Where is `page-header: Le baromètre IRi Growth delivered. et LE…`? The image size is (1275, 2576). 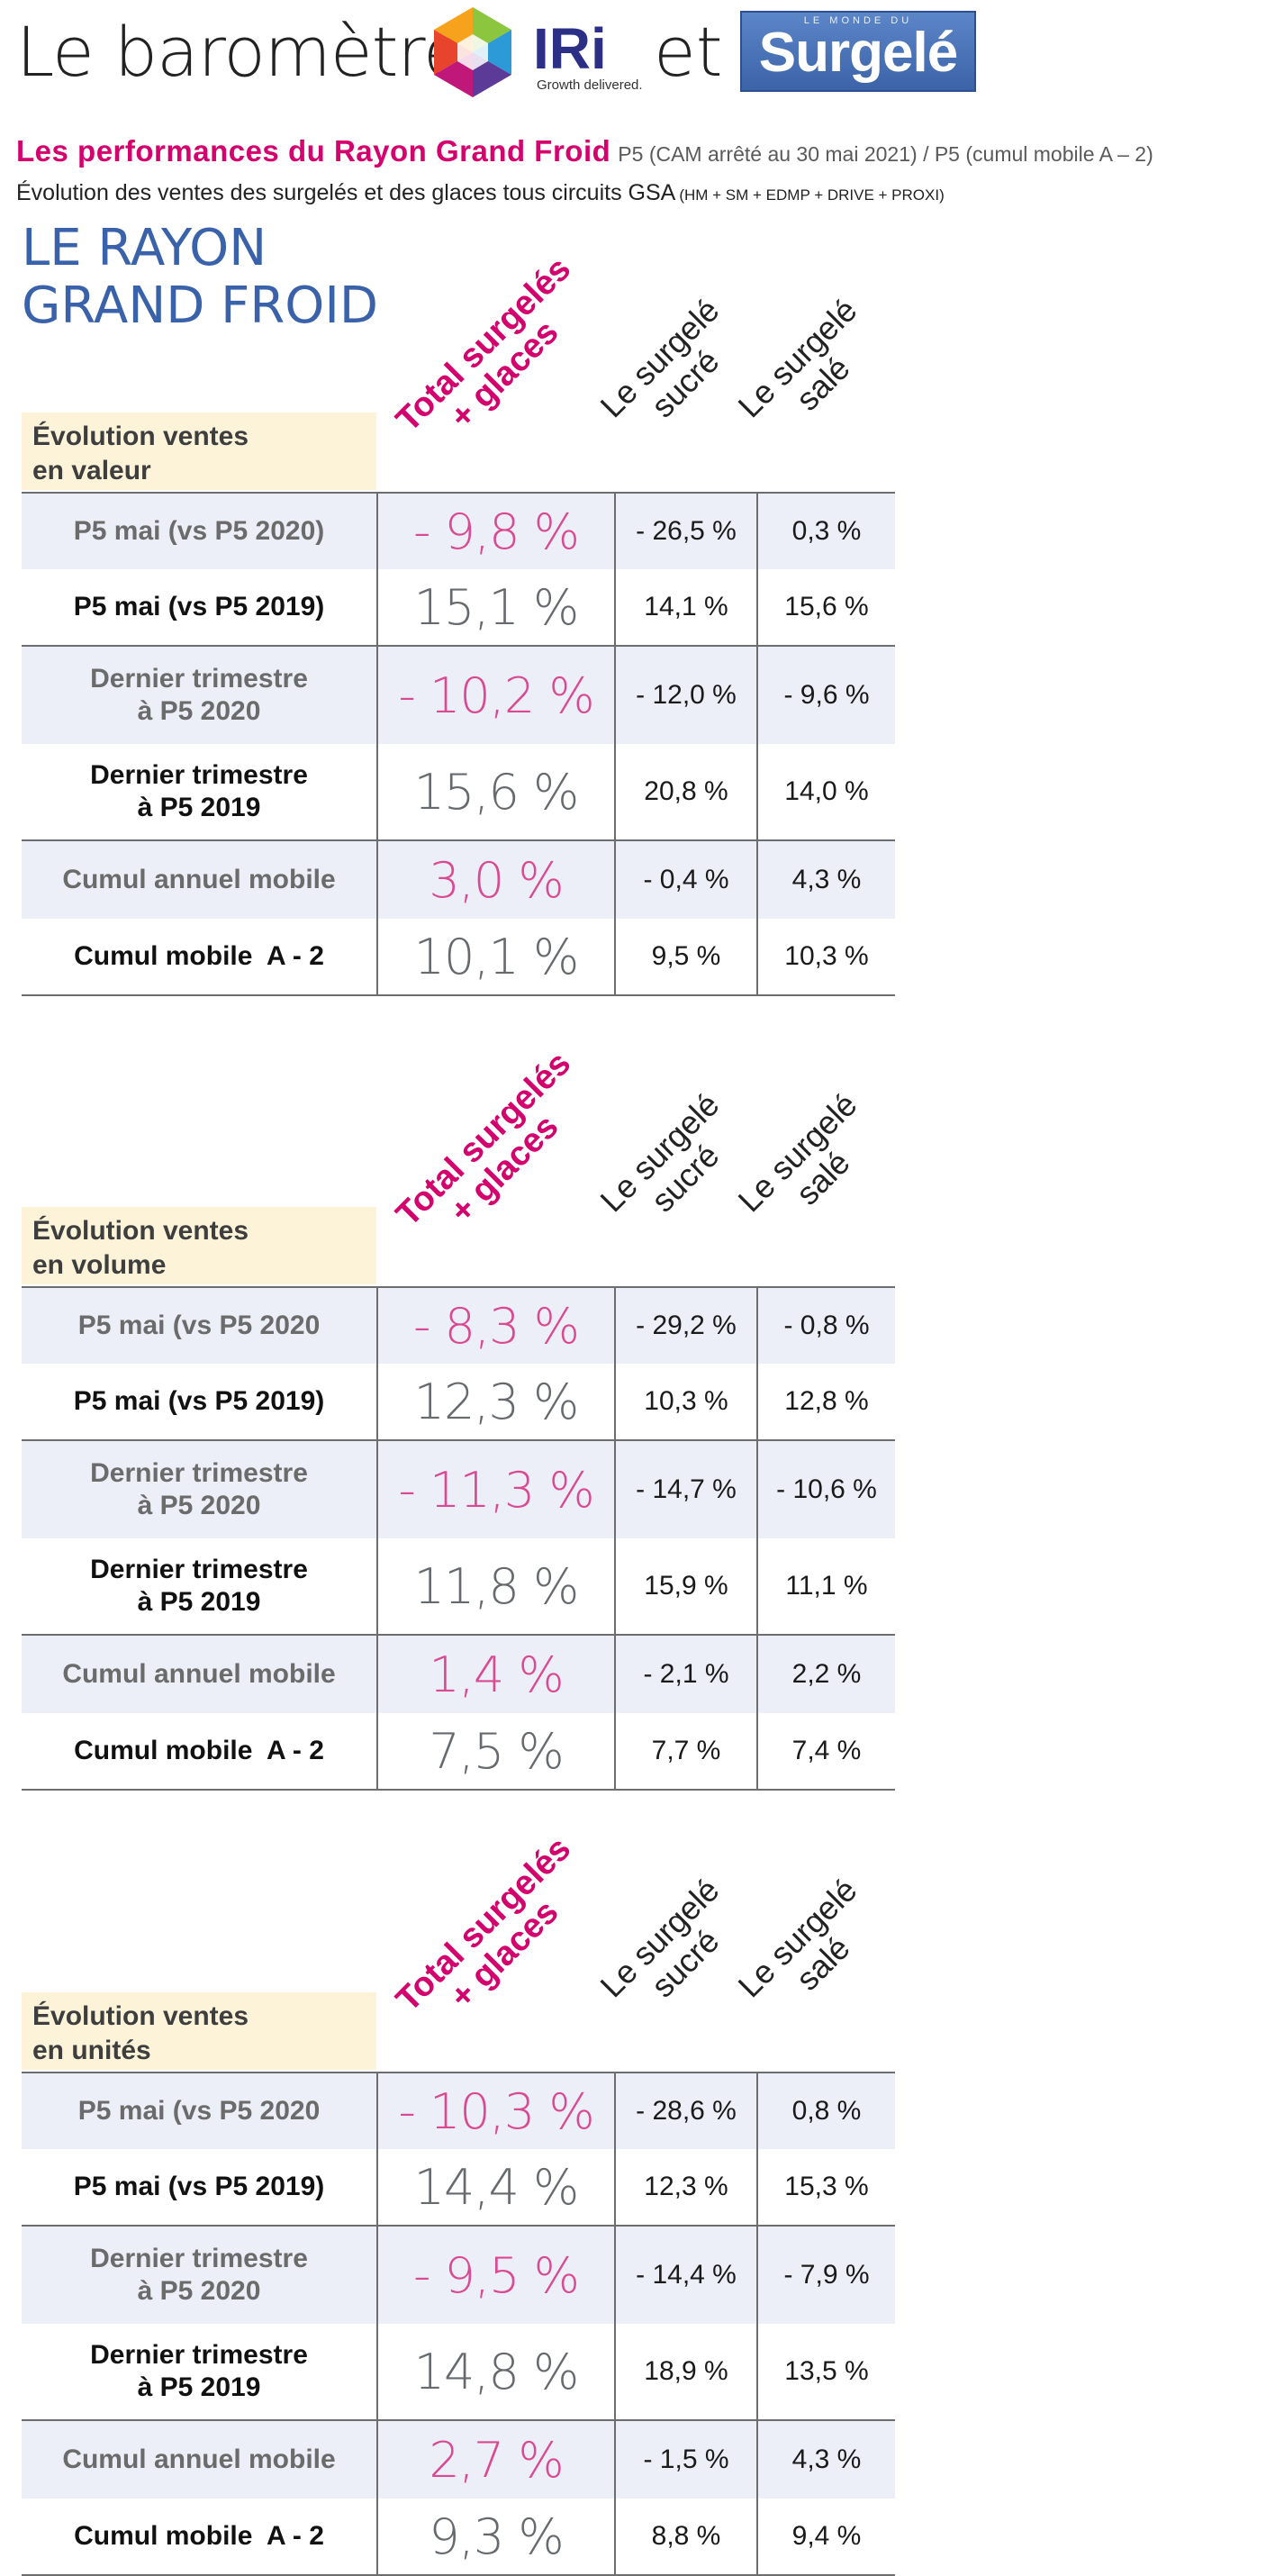 page-header: Le baromètre IRi Growth delivered. et LE… is located at coordinates (637, 54).